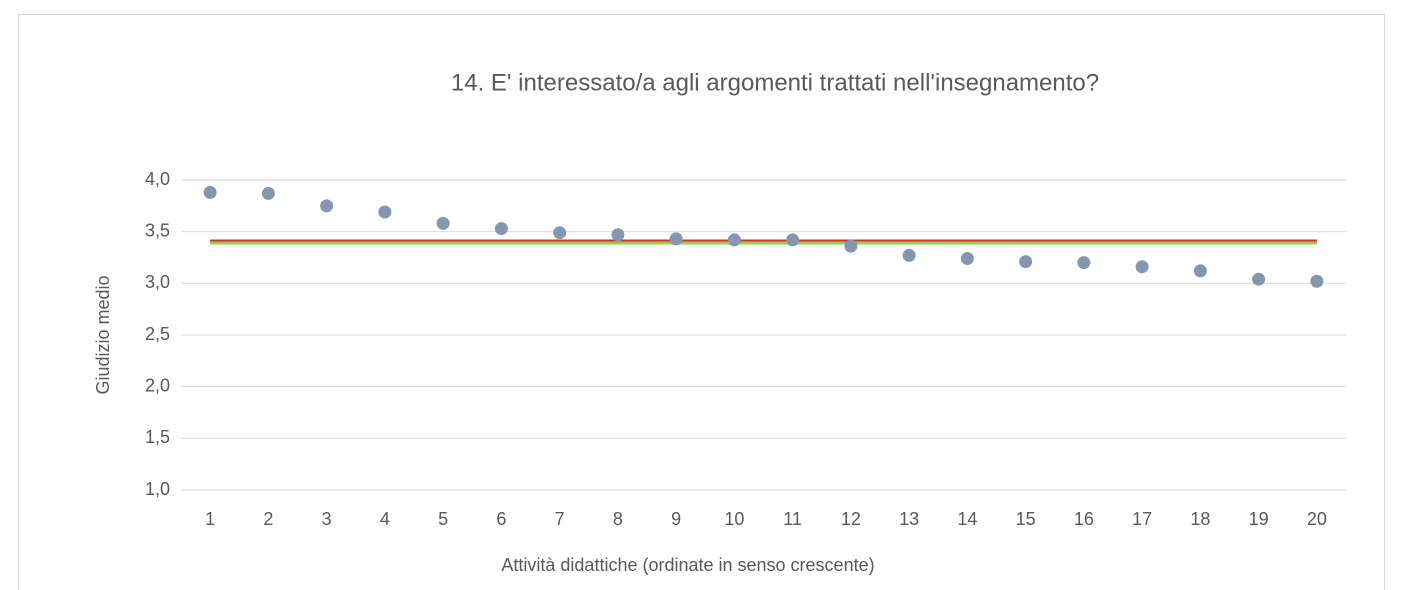 Image resolution: width=1402 pixels, height=590 pixels. Describe the element at coordinates (157, 334) in the screenshot. I see `y-tick-label: 2,5` at that location.